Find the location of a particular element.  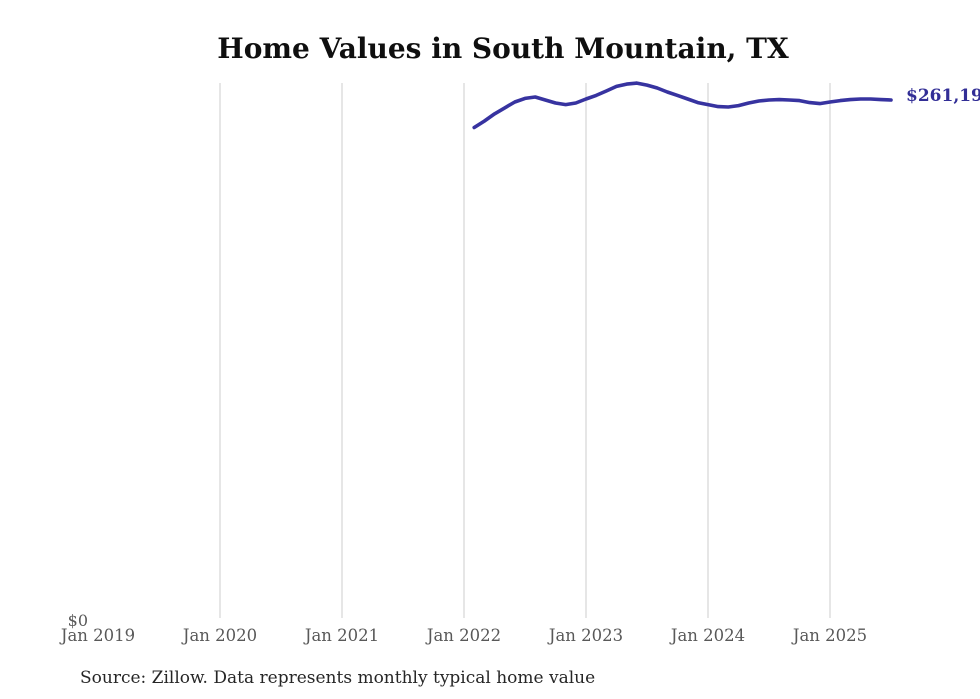

y-axis-zero-label: $0 is located at coordinates (78, 620).